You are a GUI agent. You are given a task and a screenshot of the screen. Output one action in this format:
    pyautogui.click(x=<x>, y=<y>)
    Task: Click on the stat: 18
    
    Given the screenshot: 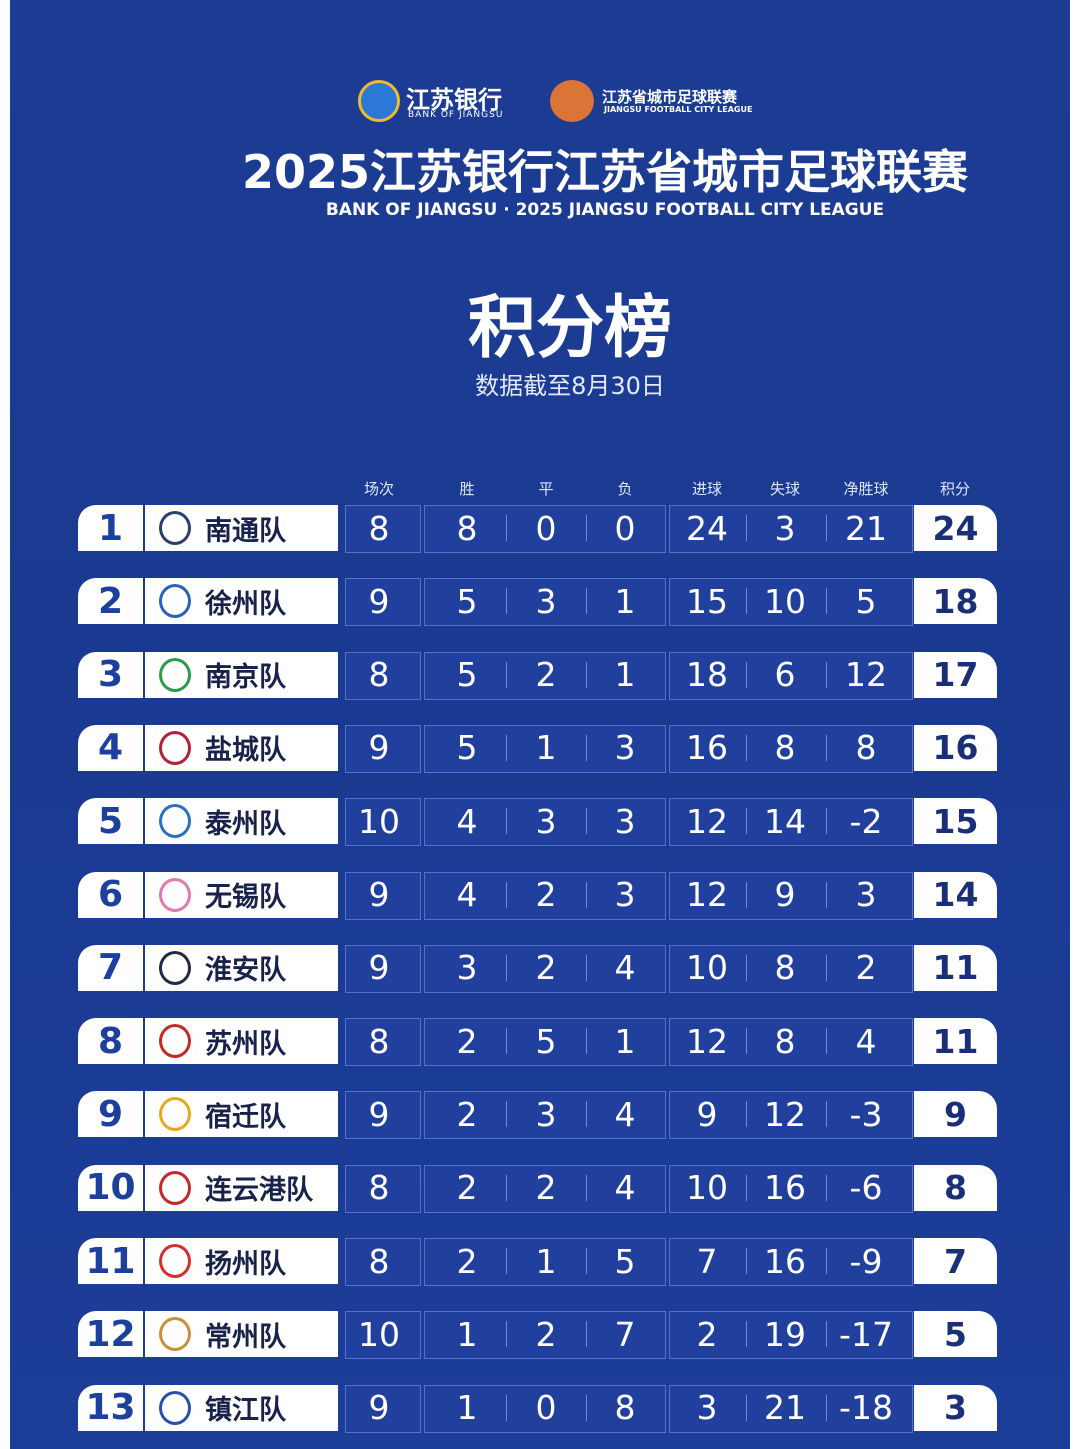 What is the action you would take?
    pyautogui.click(x=707, y=675)
    